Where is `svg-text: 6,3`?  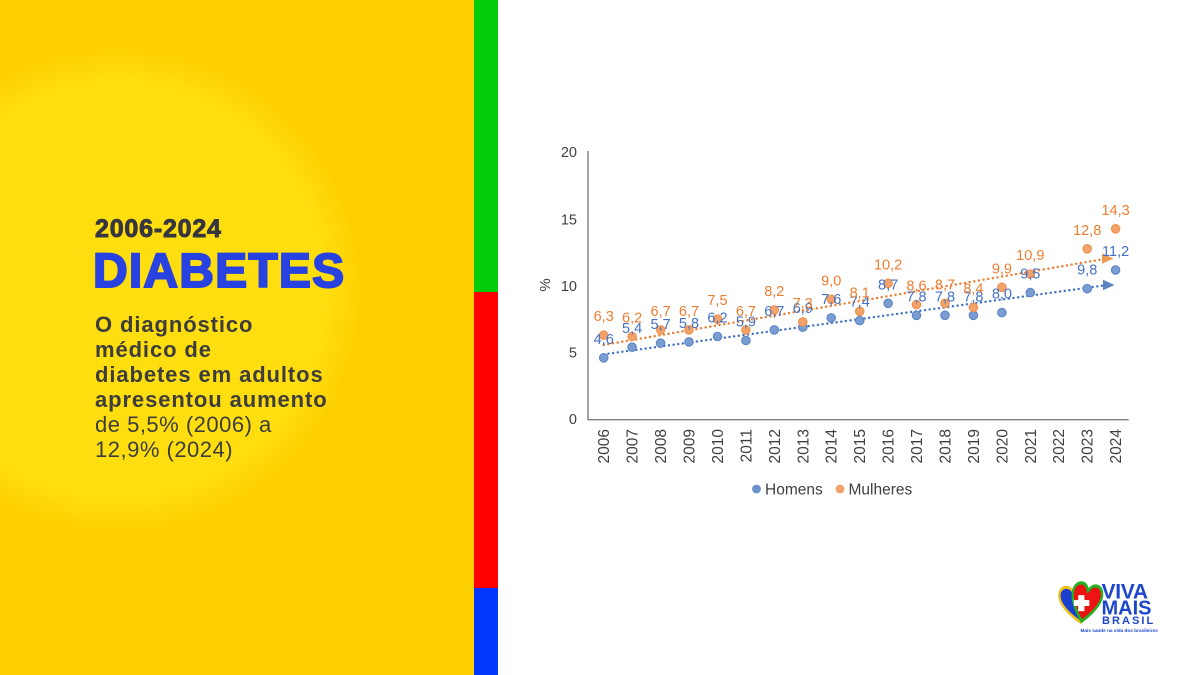 svg-text: 6,3 is located at coordinates (604, 317).